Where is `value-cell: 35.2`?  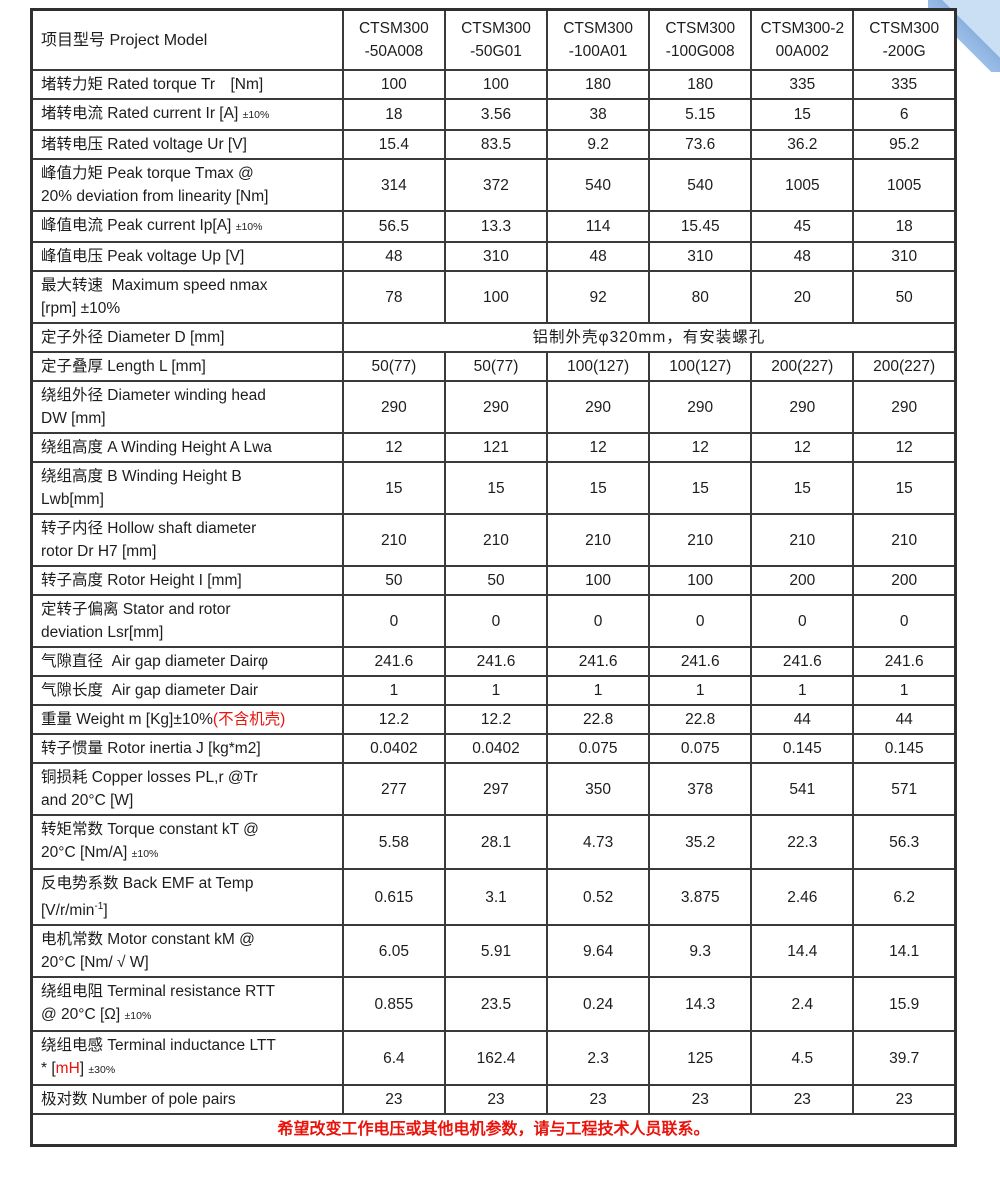
value-cell: 35.2 is located at coordinates (700, 842).